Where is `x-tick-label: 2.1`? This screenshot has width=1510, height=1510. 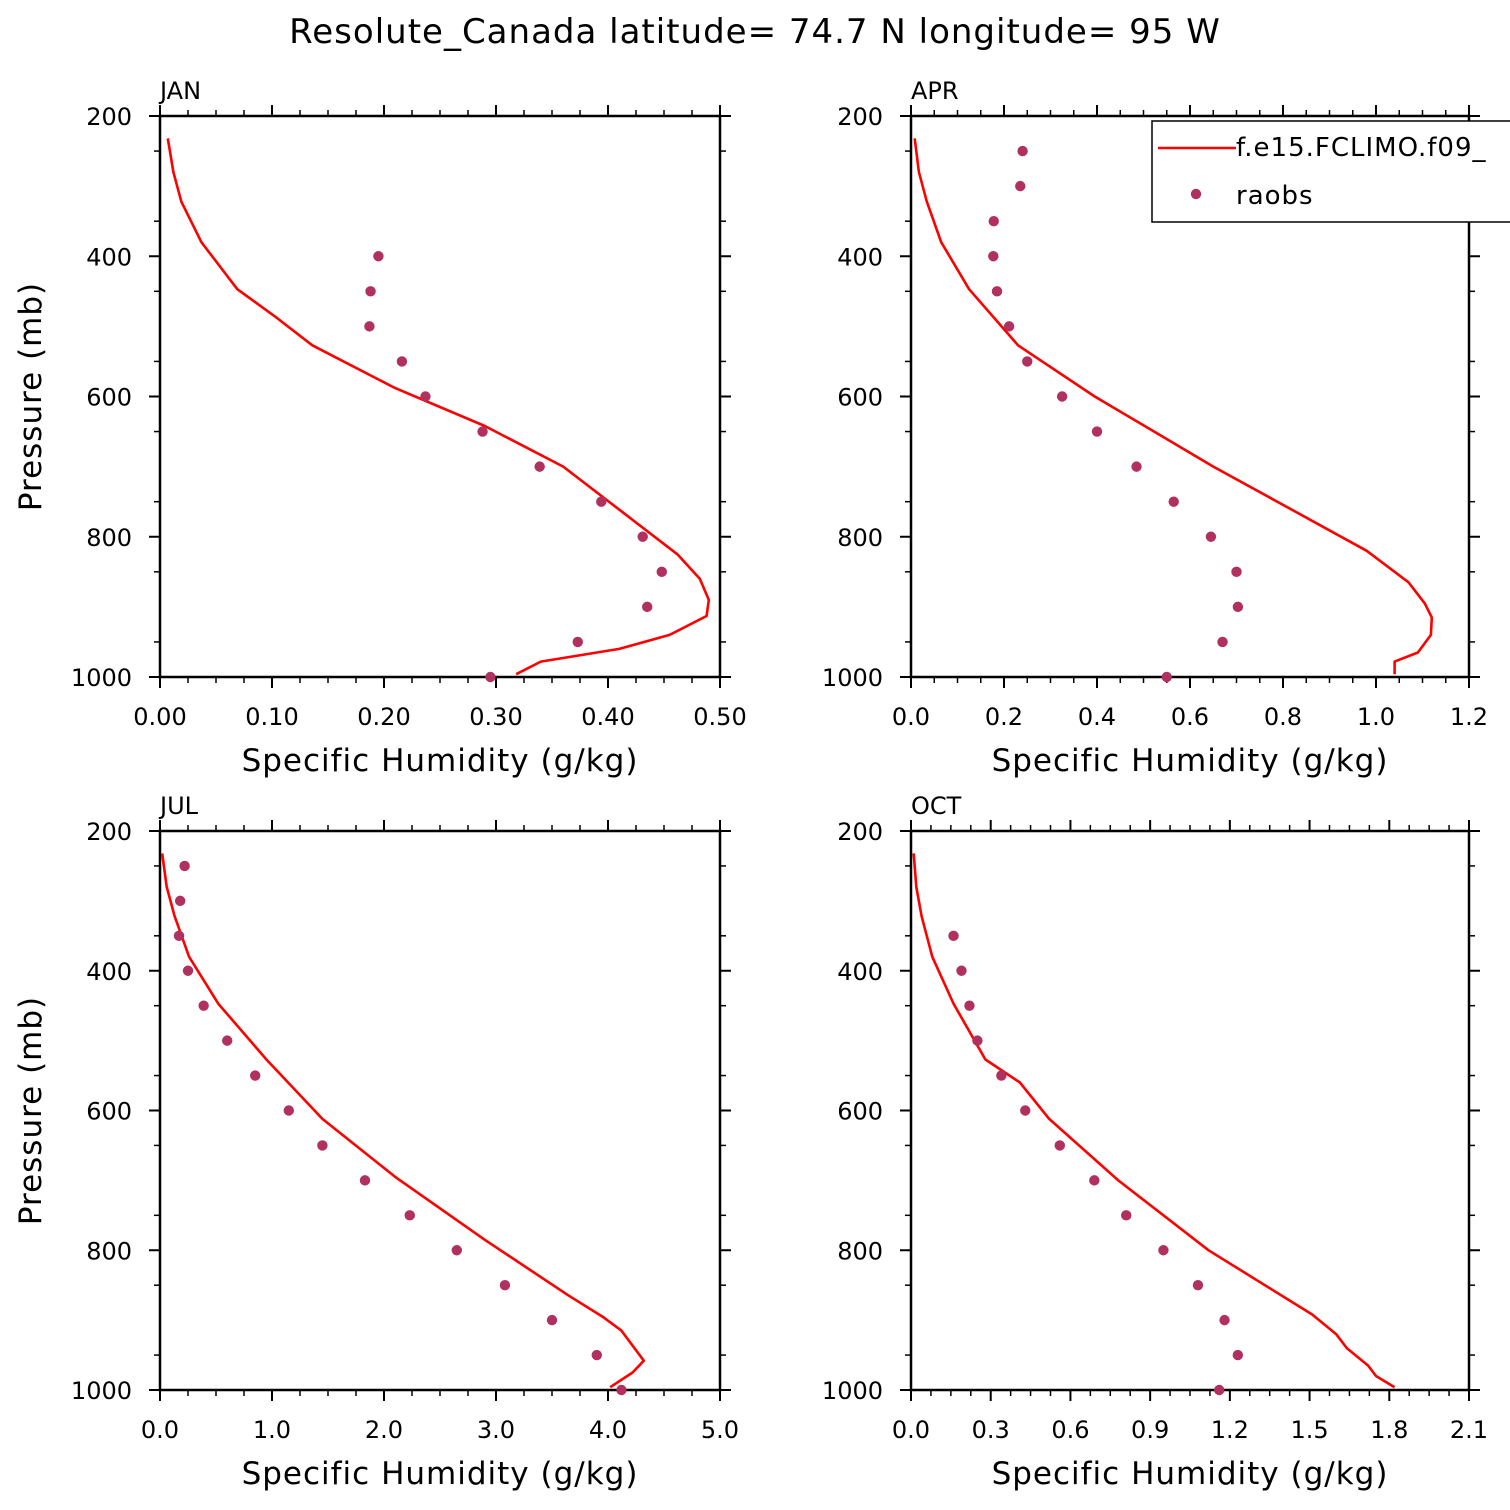 x-tick-label: 2.1 is located at coordinates (1469, 1430).